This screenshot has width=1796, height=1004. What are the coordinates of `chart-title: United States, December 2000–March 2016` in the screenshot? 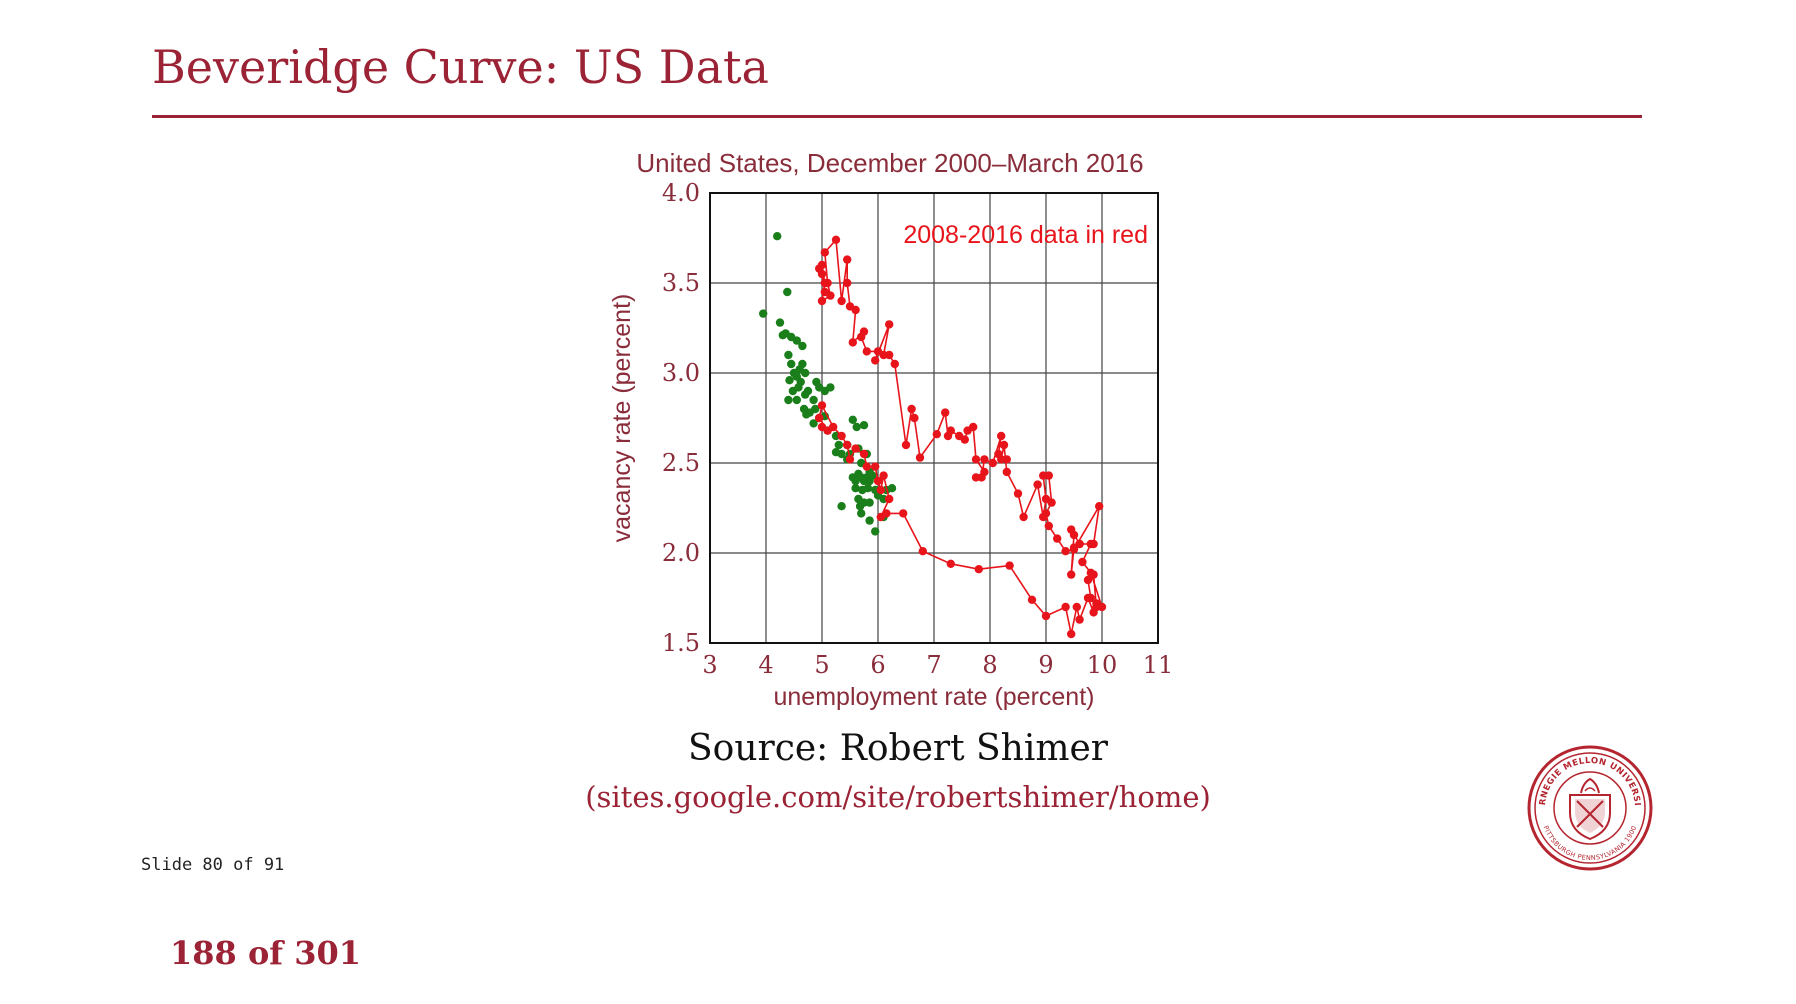 It's located at (889, 163).